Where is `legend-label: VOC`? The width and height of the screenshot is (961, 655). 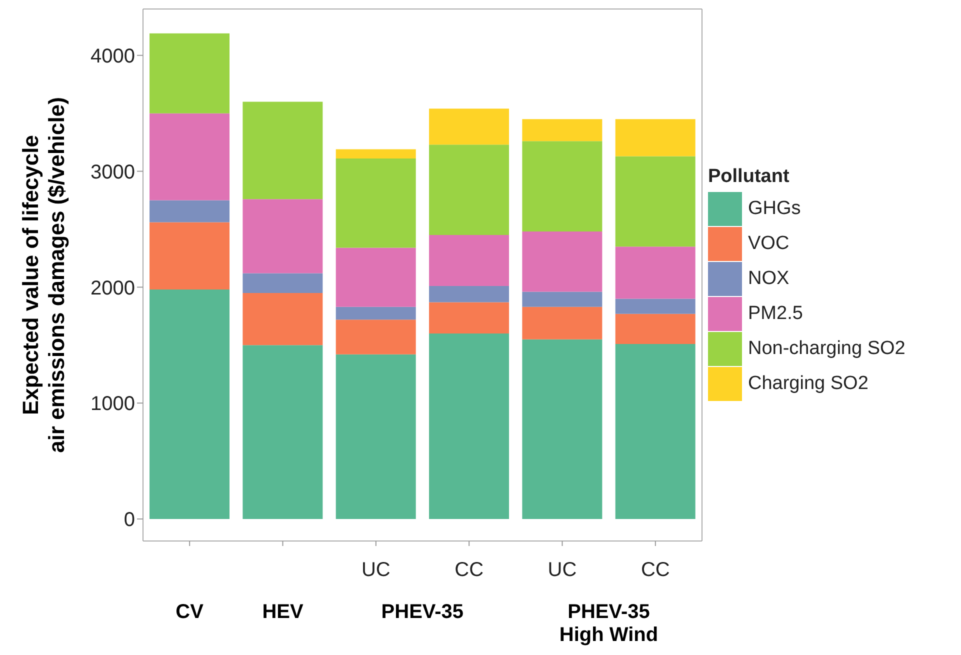 legend-label: VOC is located at coordinates (769, 244).